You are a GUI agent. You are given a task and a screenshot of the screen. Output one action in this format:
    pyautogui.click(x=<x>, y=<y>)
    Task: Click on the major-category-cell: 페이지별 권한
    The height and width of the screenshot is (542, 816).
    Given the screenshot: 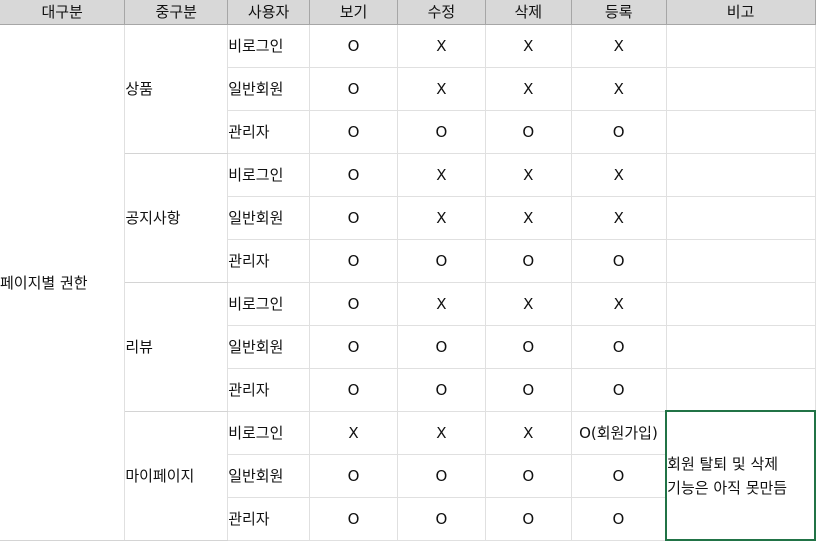 What is the action you would take?
    pyautogui.click(x=63, y=282)
    